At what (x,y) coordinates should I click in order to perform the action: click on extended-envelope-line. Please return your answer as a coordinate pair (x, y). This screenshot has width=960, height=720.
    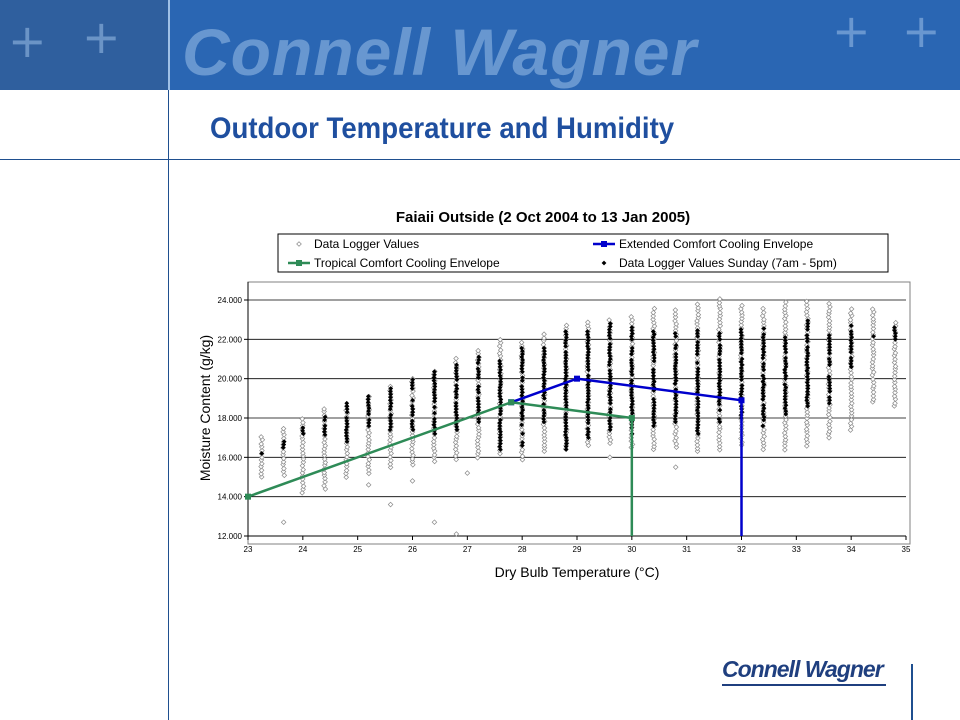
    Looking at the image, I should click on (626, 456).